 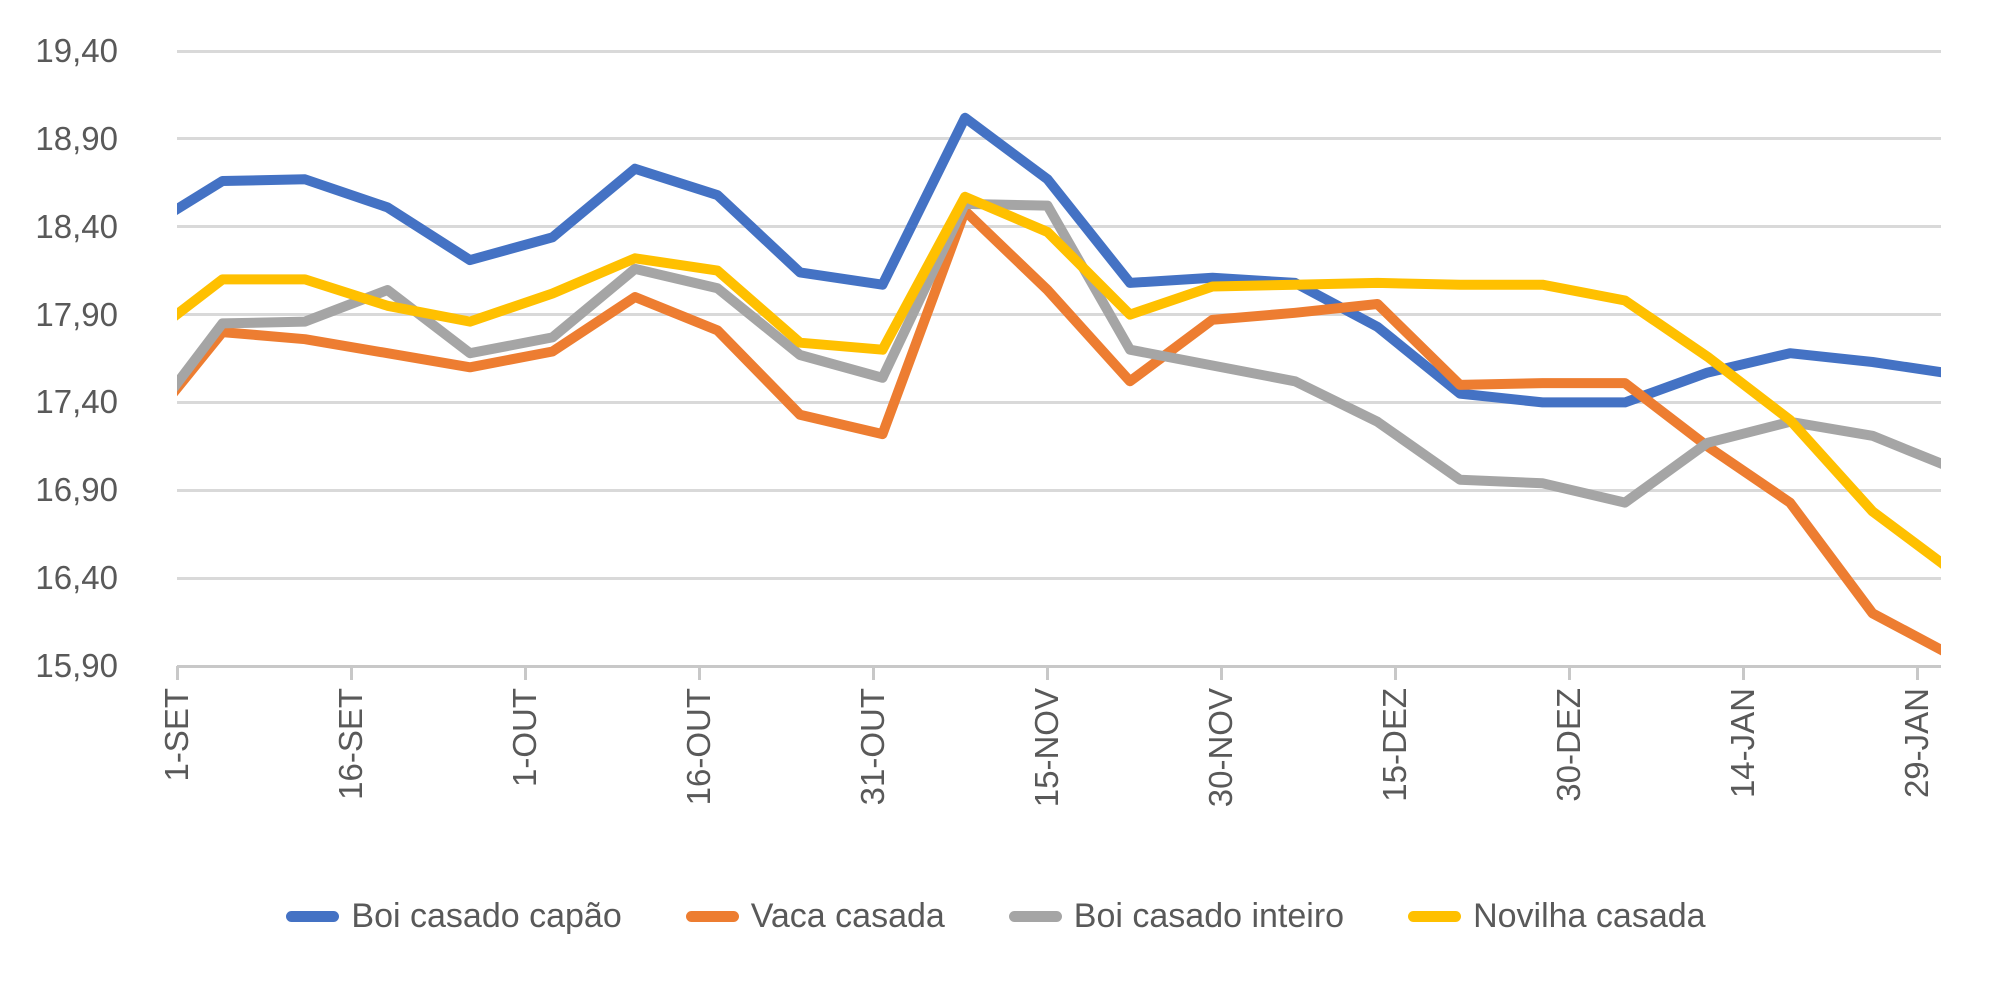 I want to click on x-axis-label: 30-DEZ, so click(x=1568, y=745).